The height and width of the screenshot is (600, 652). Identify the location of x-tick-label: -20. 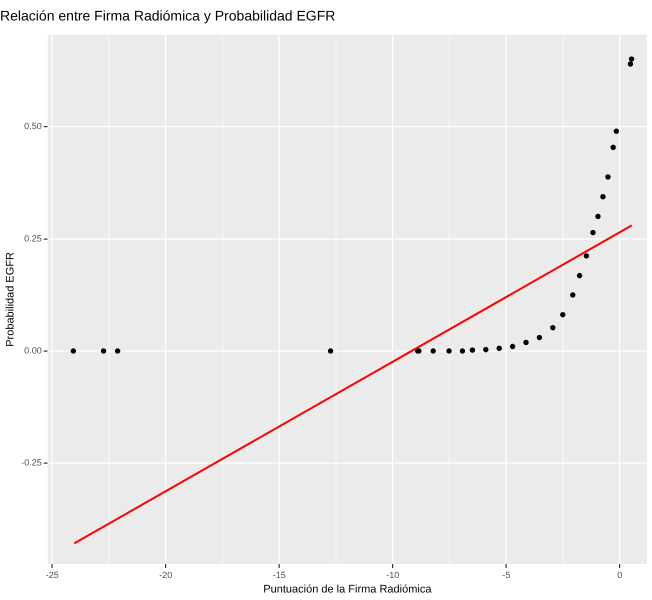
(165, 575).